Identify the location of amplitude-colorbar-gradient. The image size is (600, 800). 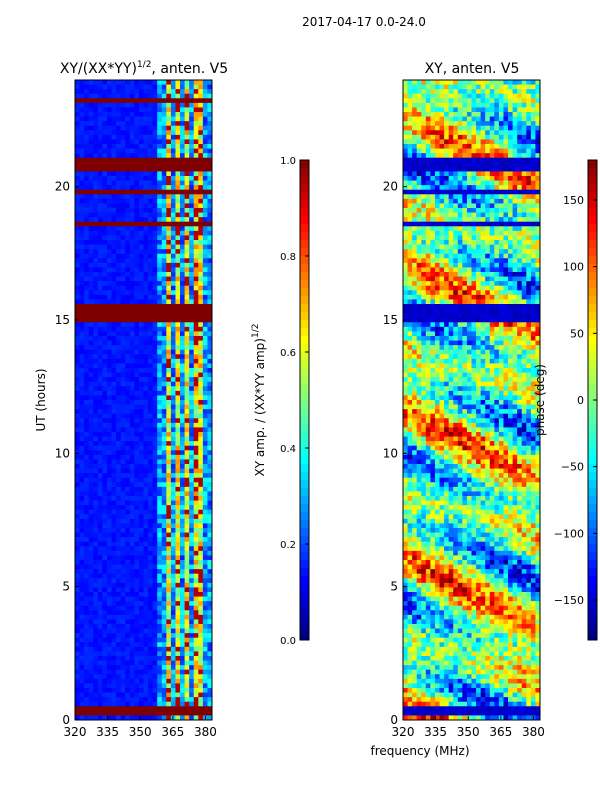
(304, 400).